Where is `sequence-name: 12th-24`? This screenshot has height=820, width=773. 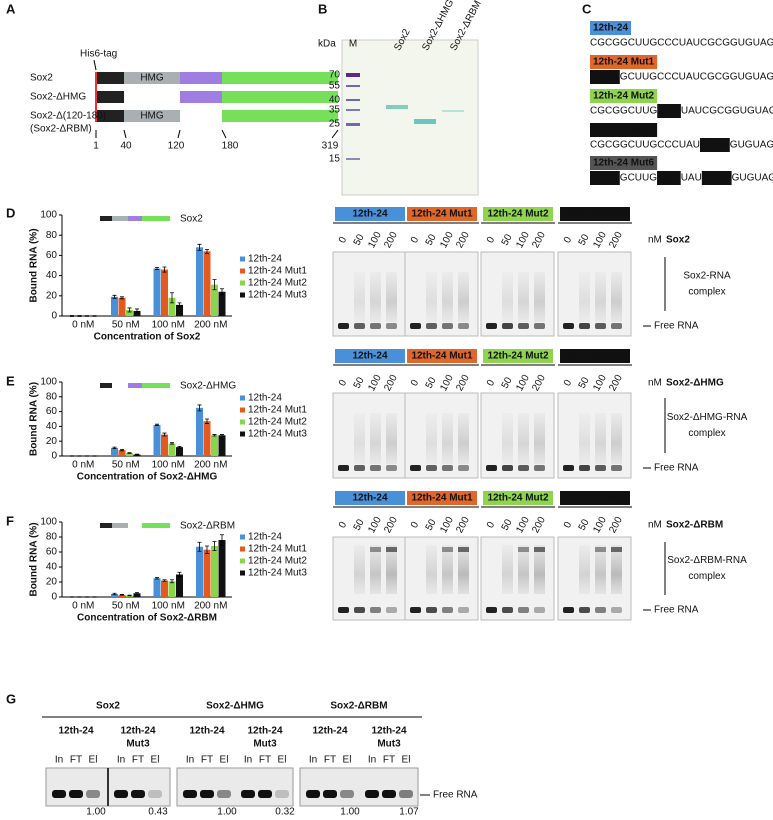 sequence-name: 12th-24 is located at coordinates (610, 28).